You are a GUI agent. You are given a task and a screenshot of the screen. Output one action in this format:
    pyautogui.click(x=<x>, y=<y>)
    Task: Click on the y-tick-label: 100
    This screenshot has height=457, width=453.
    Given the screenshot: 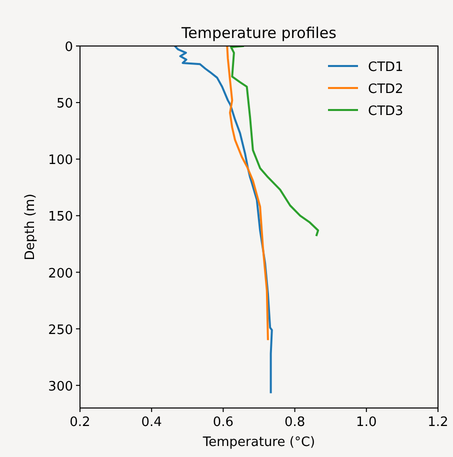 What is the action you would take?
    pyautogui.click(x=60, y=160)
    